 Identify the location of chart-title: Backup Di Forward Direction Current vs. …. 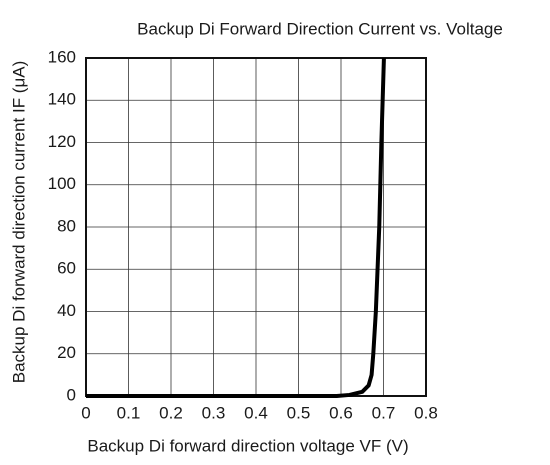
(320, 28).